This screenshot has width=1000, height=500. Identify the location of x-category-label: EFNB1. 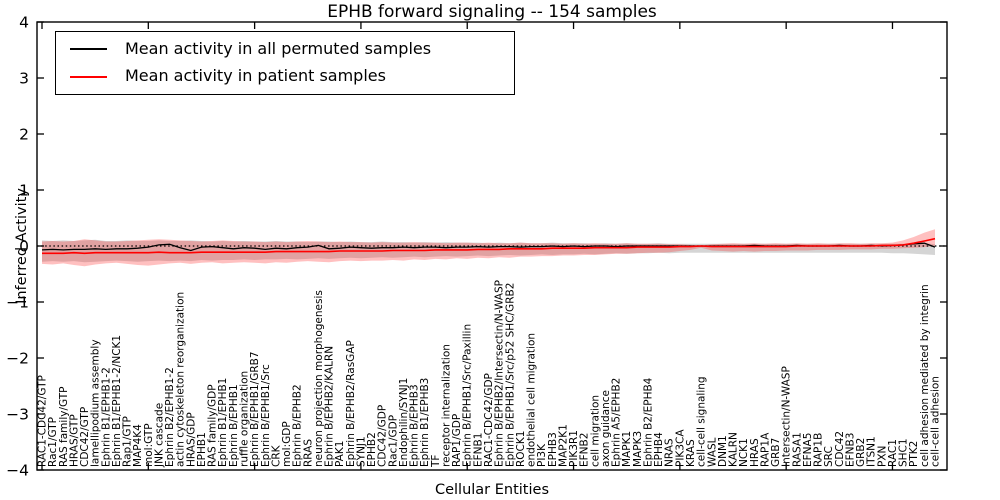
(478, 450).